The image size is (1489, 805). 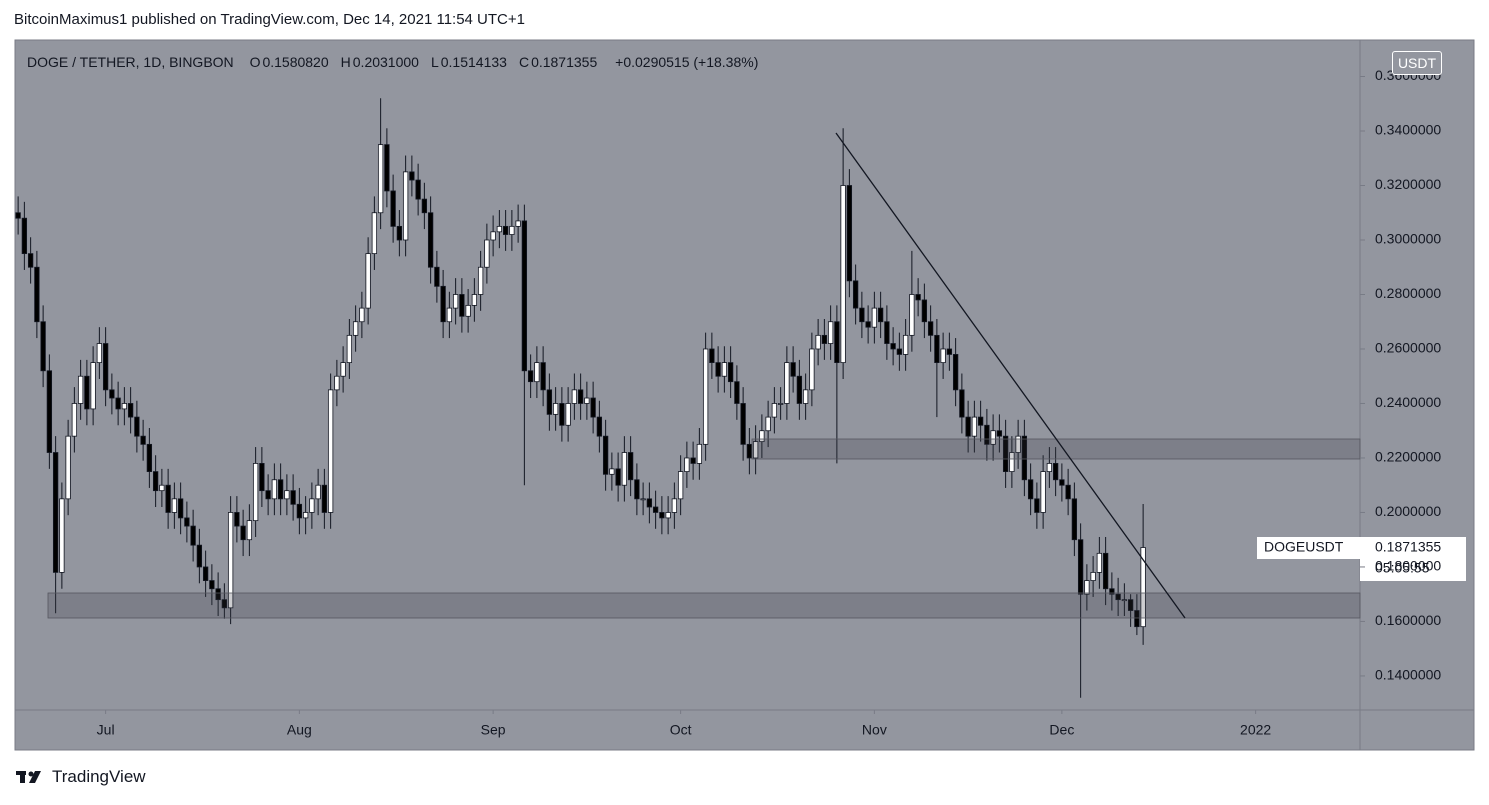 What do you see at coordinates (1408, 511) in the screenshot?
I see `y-tick-label: 0.2000000` at bounding box center [1408, 511].